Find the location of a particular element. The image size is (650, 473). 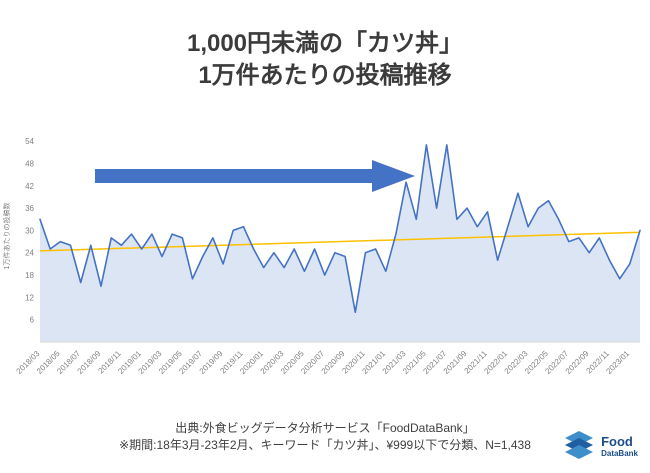

y-tick-label: 30 is located at coordinates (29, 230).